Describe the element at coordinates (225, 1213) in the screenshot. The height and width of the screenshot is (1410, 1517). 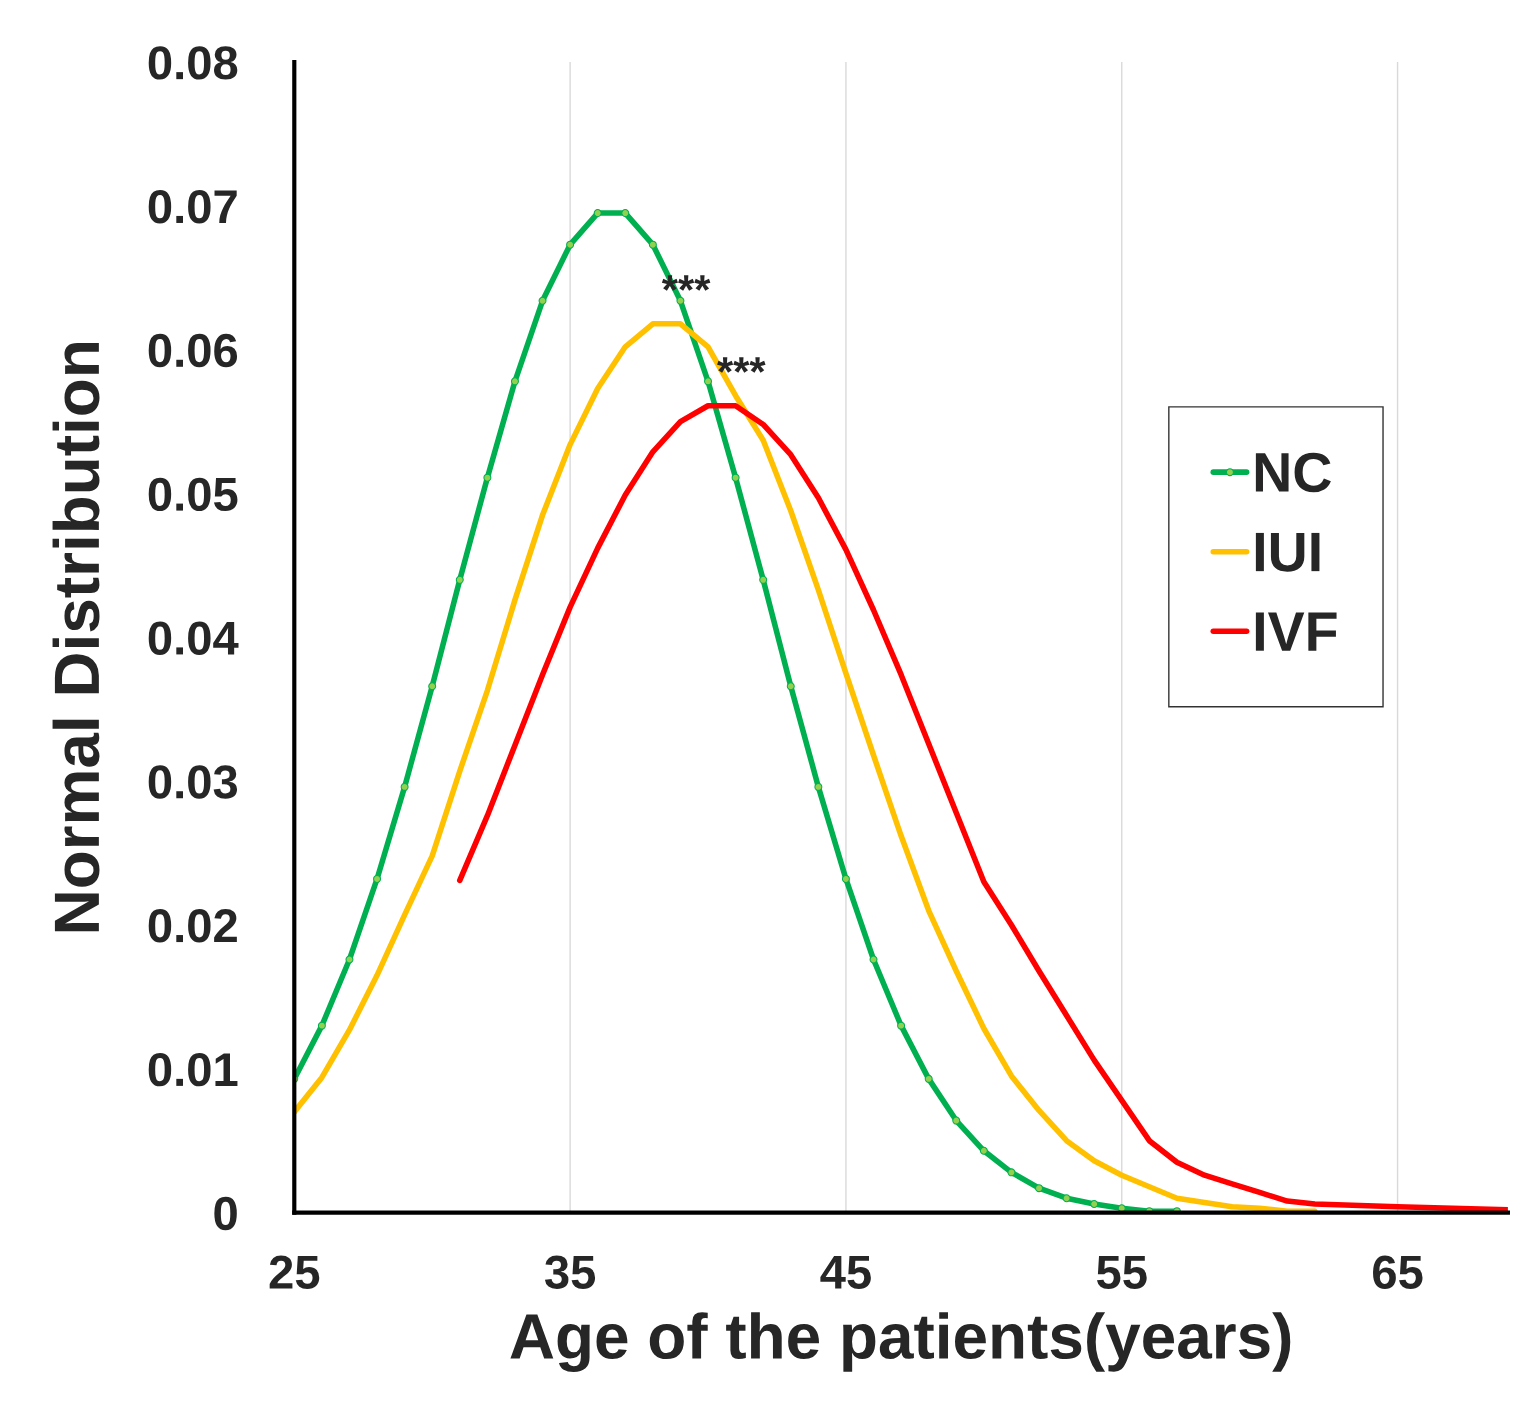
I see `y-tick-label: 0` at that location.